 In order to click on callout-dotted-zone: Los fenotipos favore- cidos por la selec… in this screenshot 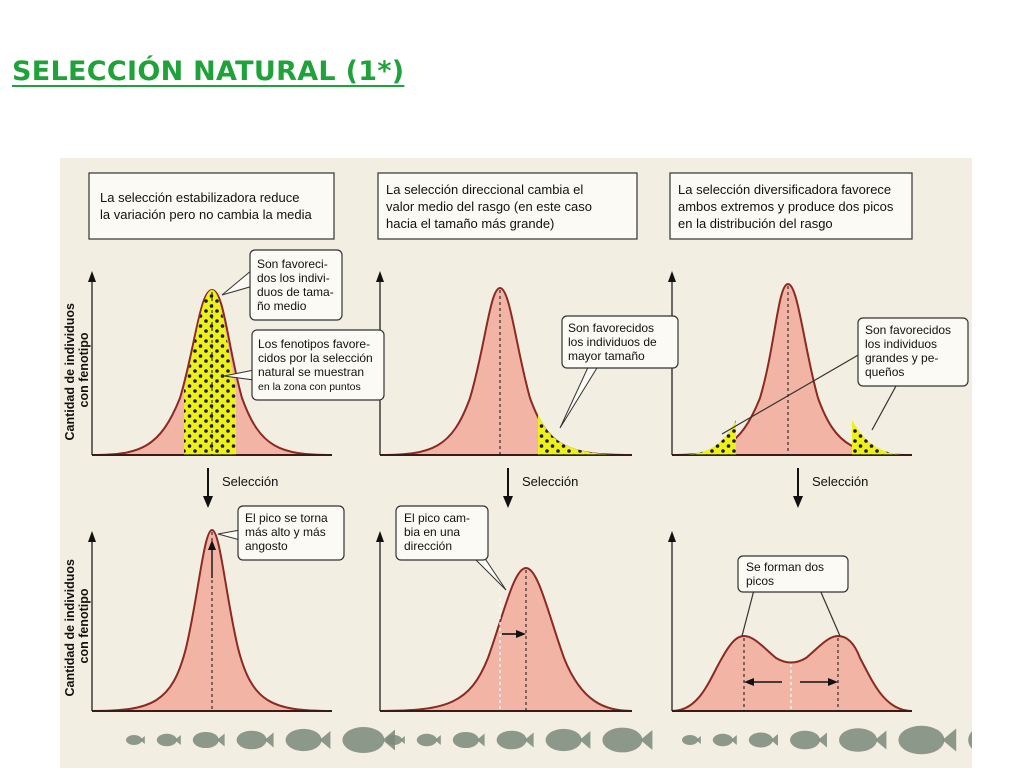, I will do `click(304, 365)`.